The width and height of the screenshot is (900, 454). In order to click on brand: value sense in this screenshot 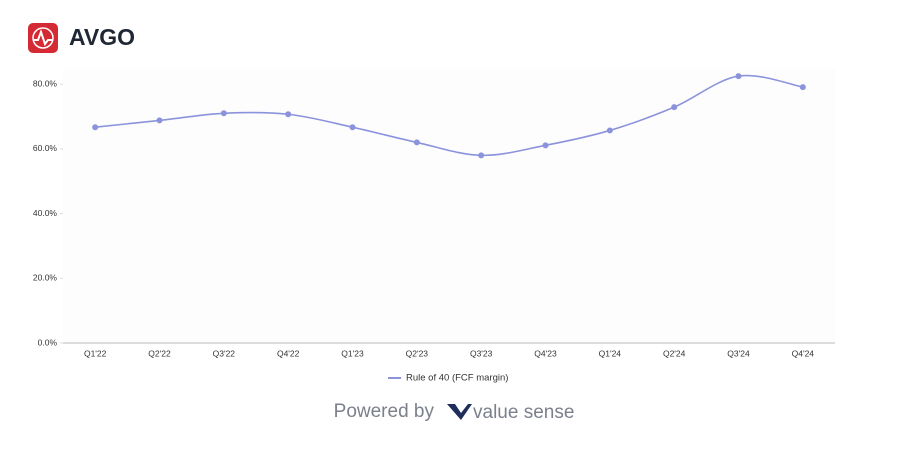, I will do `click(523, 412)`.